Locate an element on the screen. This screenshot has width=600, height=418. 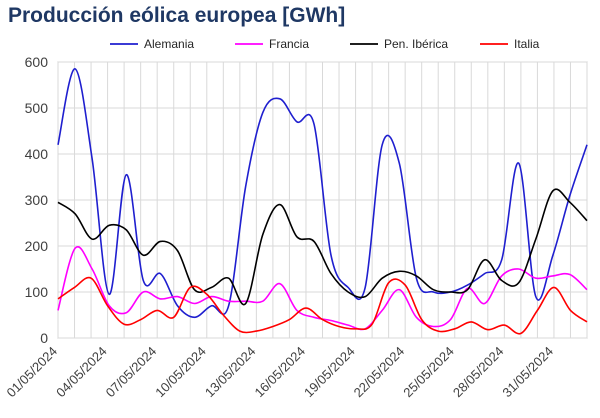
x-tick-label: 04/05/2024 is located at coordinates (81, 372).